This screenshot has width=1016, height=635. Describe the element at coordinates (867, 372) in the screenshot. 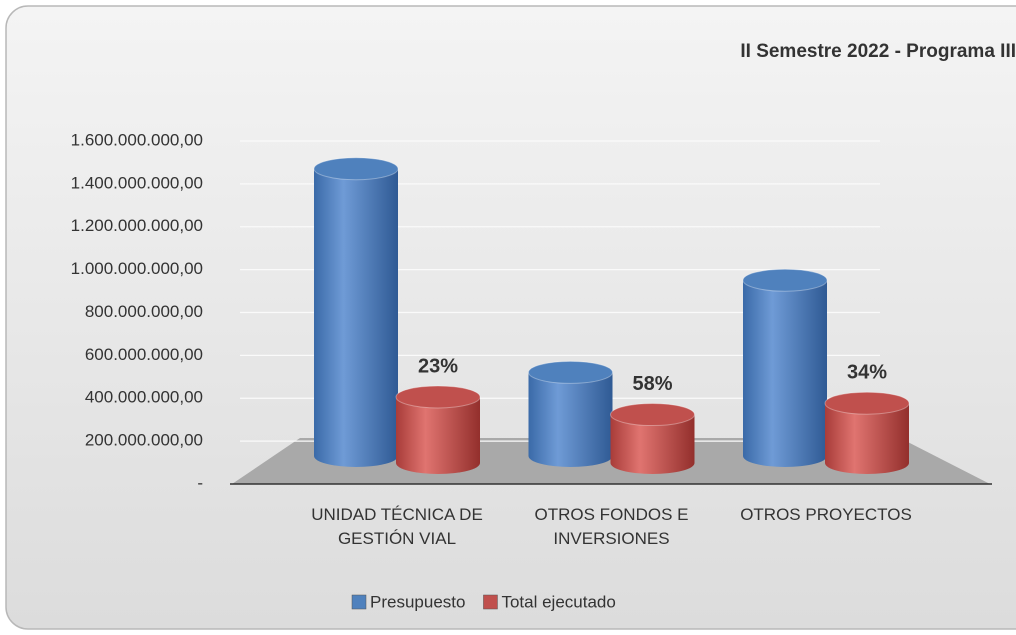

I see `data-label: 34%` at that location.